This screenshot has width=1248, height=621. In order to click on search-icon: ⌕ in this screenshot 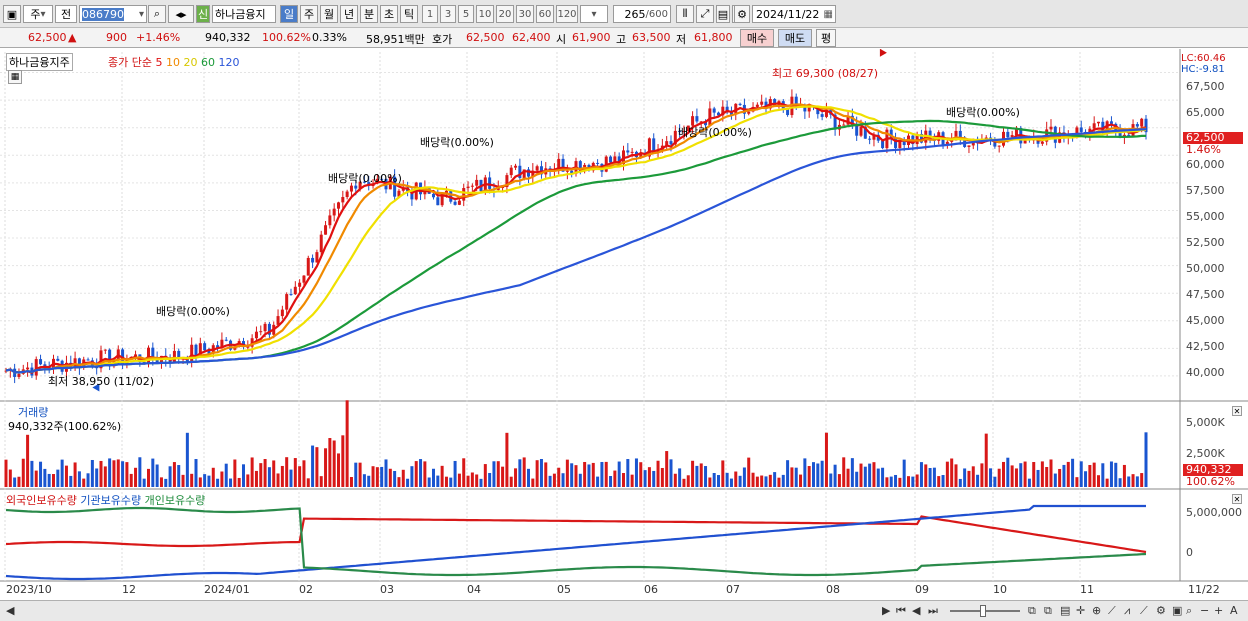, I will do `click(157, 14)`.